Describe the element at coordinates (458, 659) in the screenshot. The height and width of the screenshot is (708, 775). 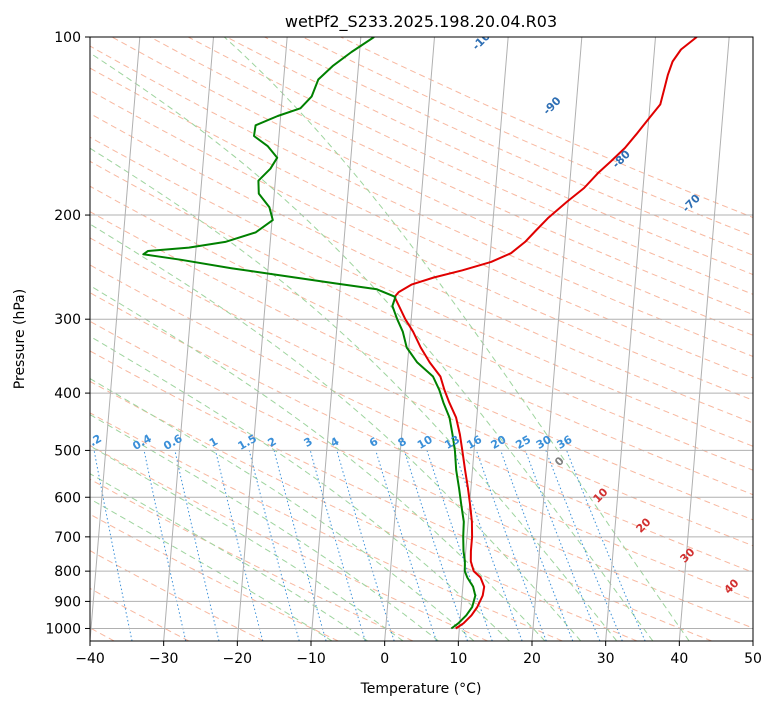
I see `x-tick-label: 10` at that location.